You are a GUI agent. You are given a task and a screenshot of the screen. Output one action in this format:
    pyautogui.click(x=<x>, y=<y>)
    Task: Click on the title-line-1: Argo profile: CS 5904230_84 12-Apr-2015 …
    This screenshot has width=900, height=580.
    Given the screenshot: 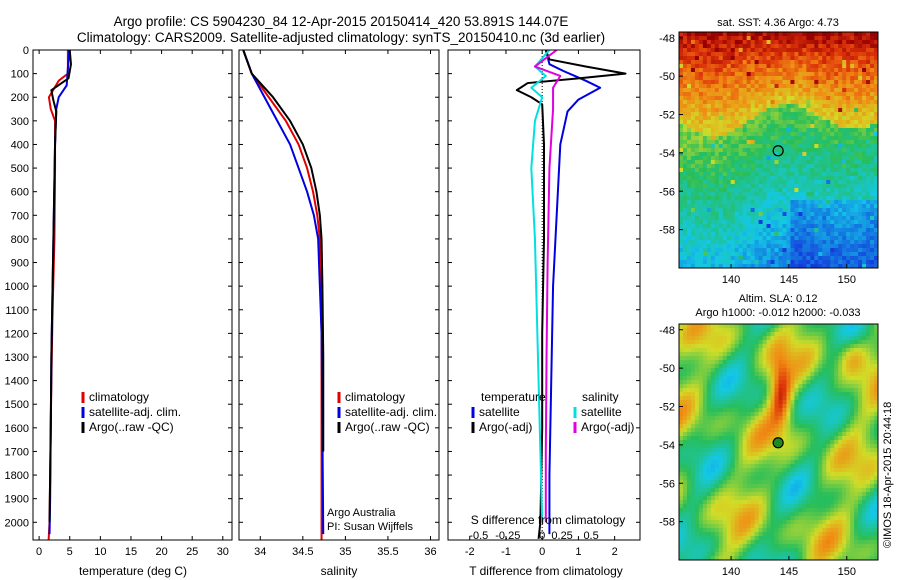 What is the action you would take?
    pyautogui.click(x=341, y=21)
    